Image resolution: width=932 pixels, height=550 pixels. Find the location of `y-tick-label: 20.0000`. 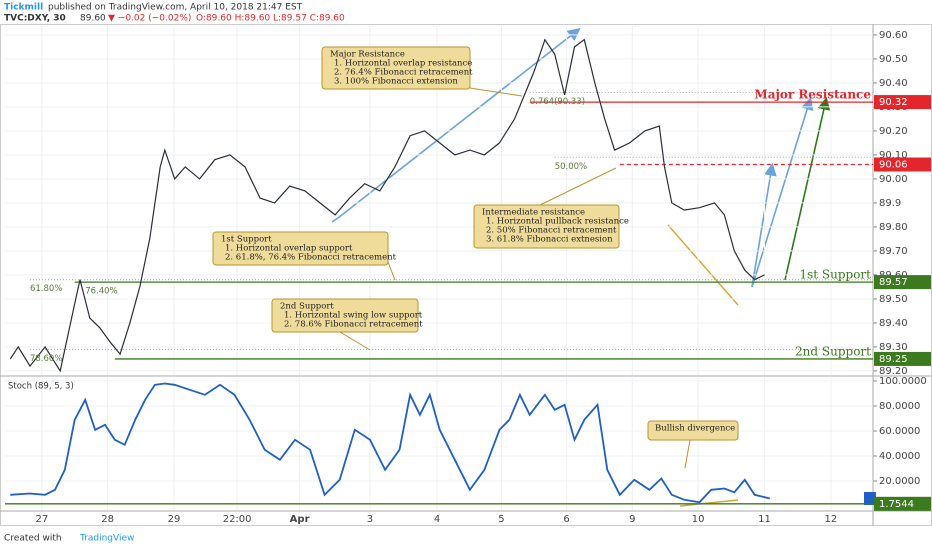

y-tick-label: 20.0000 is located at coordinates (899, 481).